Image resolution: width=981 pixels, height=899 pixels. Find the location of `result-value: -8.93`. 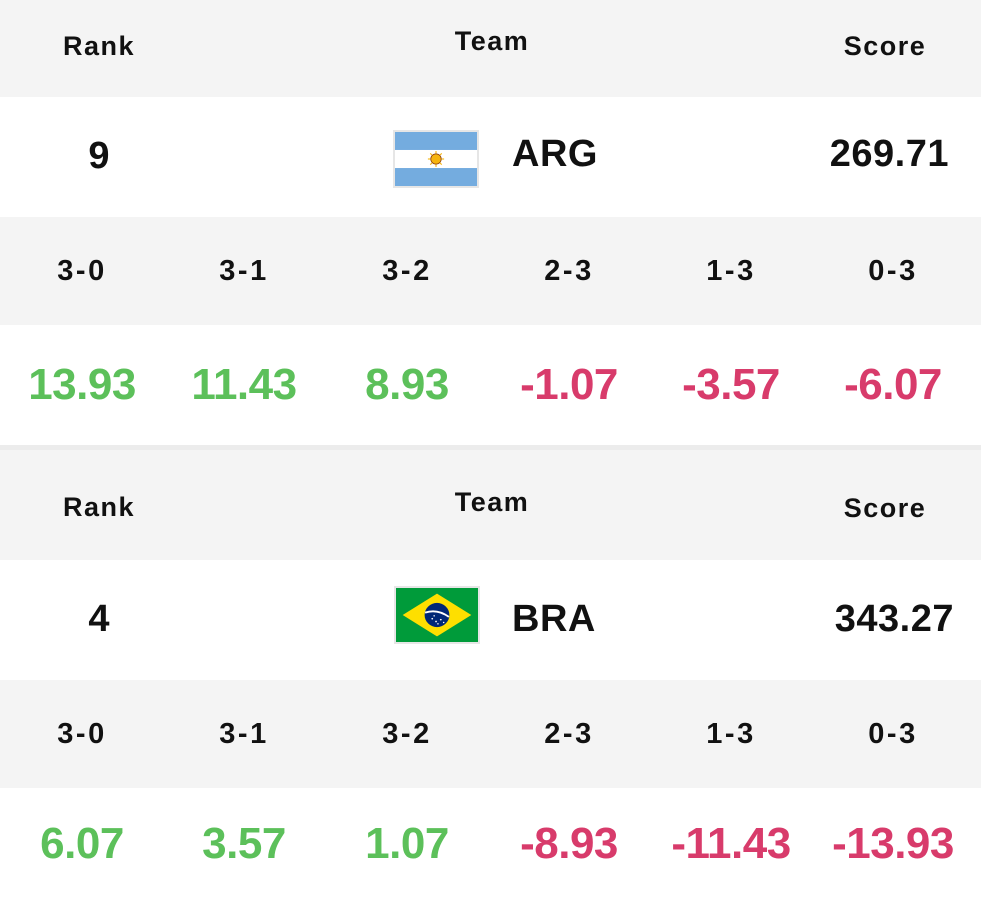

result-value: -8.93 is located at coordinates (569, 843).